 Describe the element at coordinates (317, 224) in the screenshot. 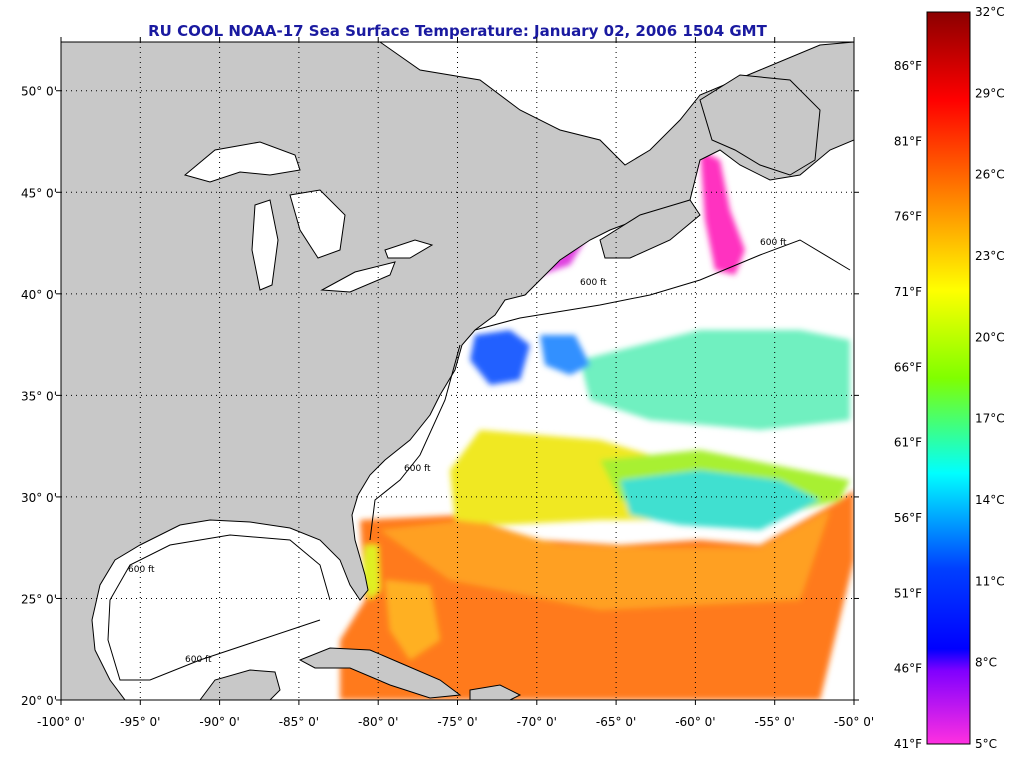

I see `lake-huron` at that location.